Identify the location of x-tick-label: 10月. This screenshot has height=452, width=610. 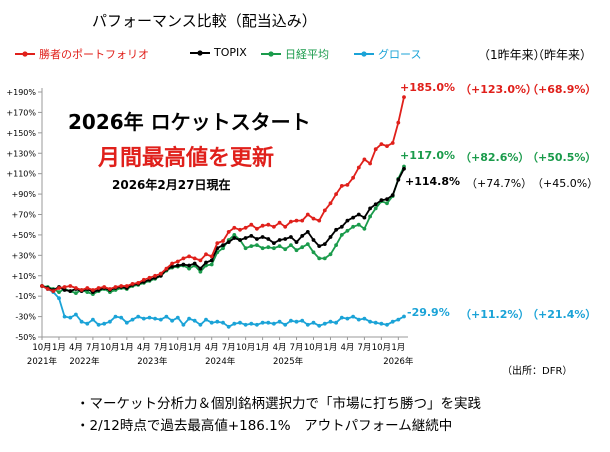
(381, 348).